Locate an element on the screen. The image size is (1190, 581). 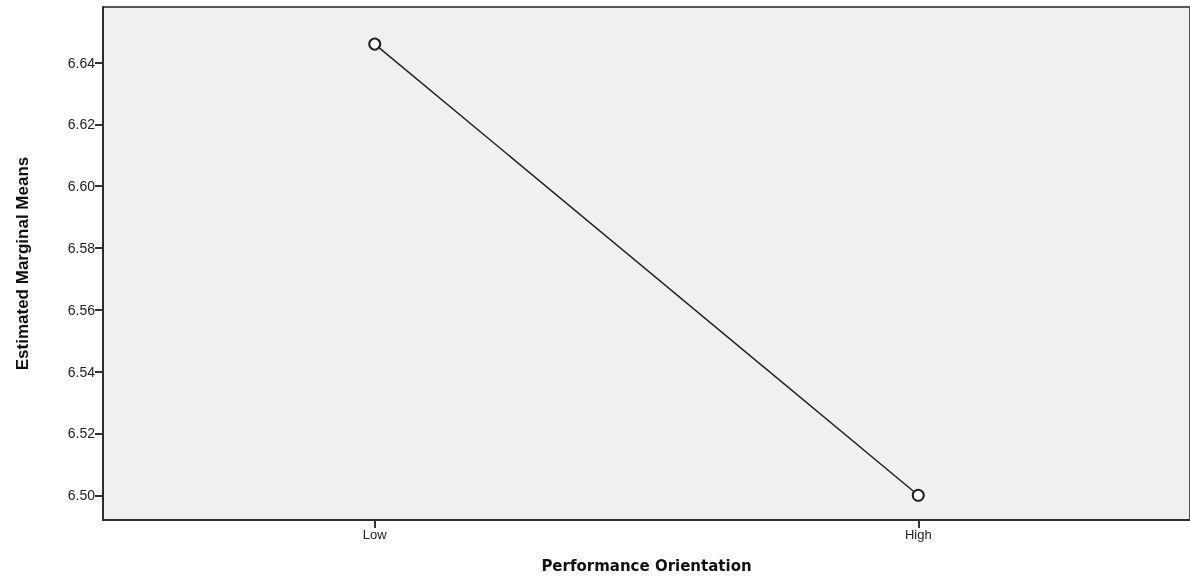
y-tick-label: 6.62 is located at coordinates (81, 124).